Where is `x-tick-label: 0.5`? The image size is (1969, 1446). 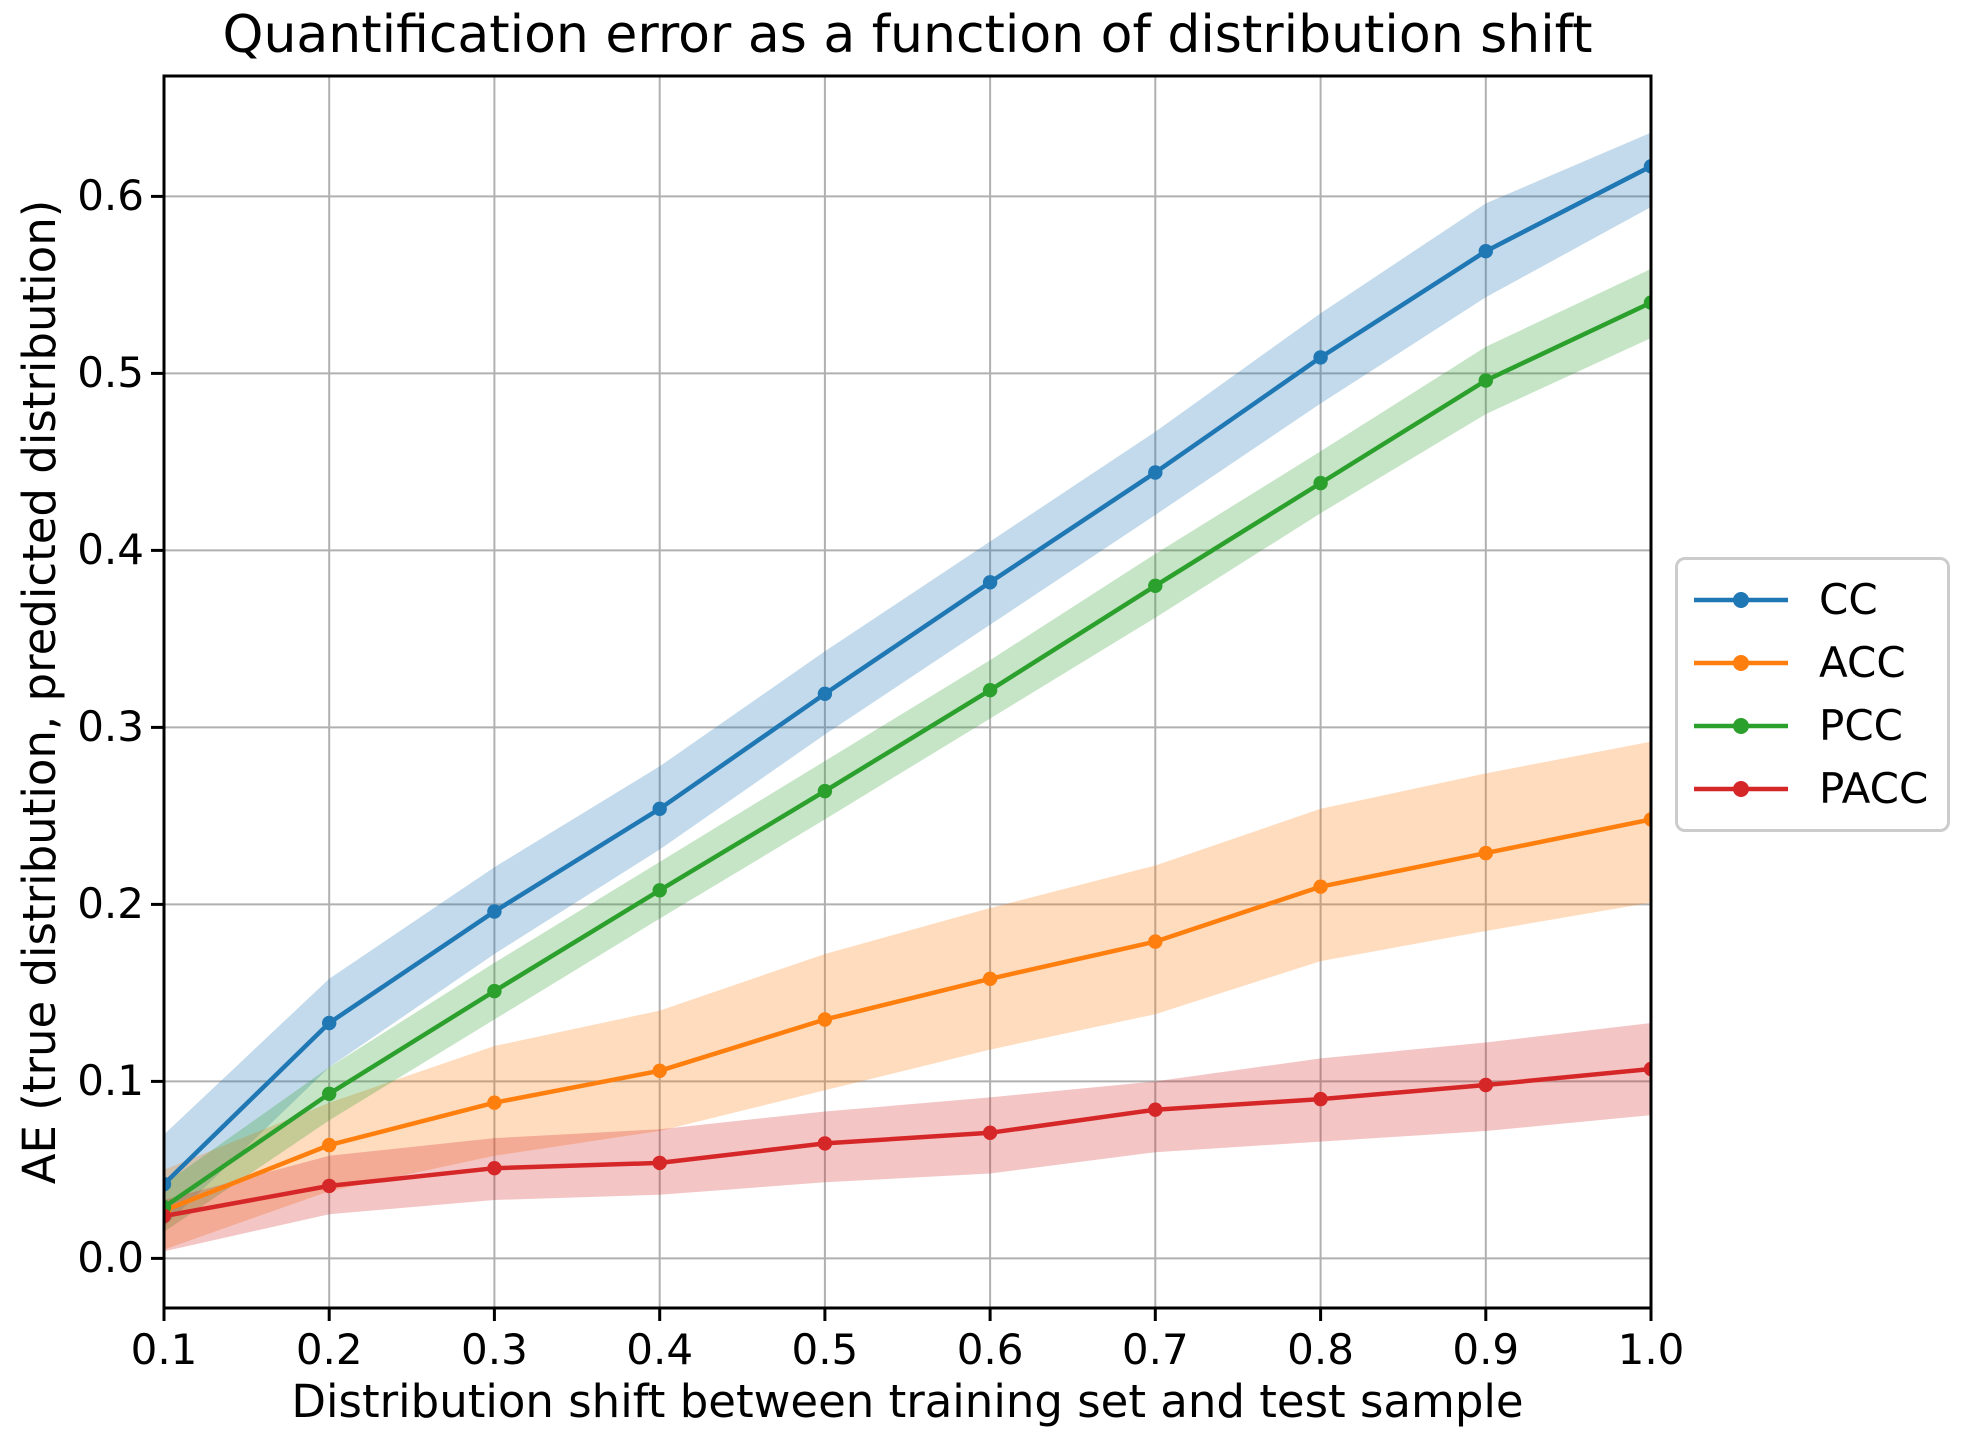
x-tick-label: 0.5 is located at coordinates (825, 1349).